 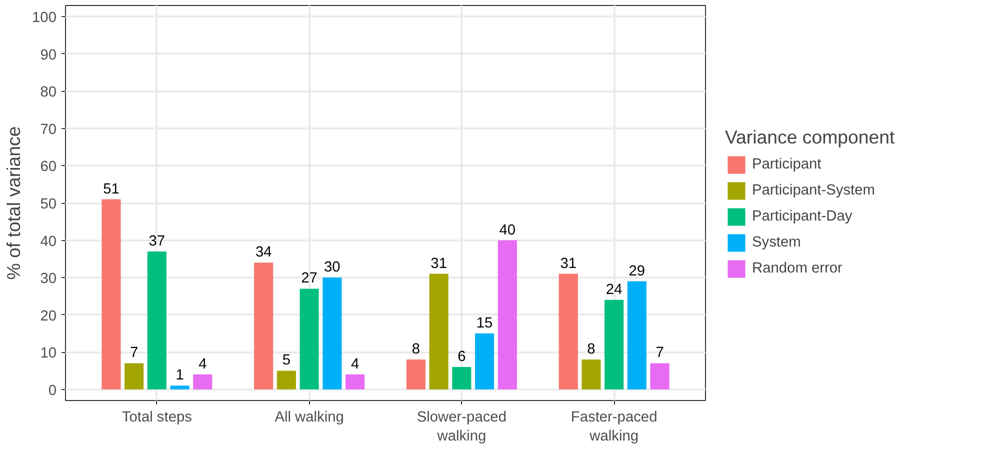 What do you see at coordinates (614, 290) in the screenshot?
I see `data-label: 24` at bounding box center [614, 290].